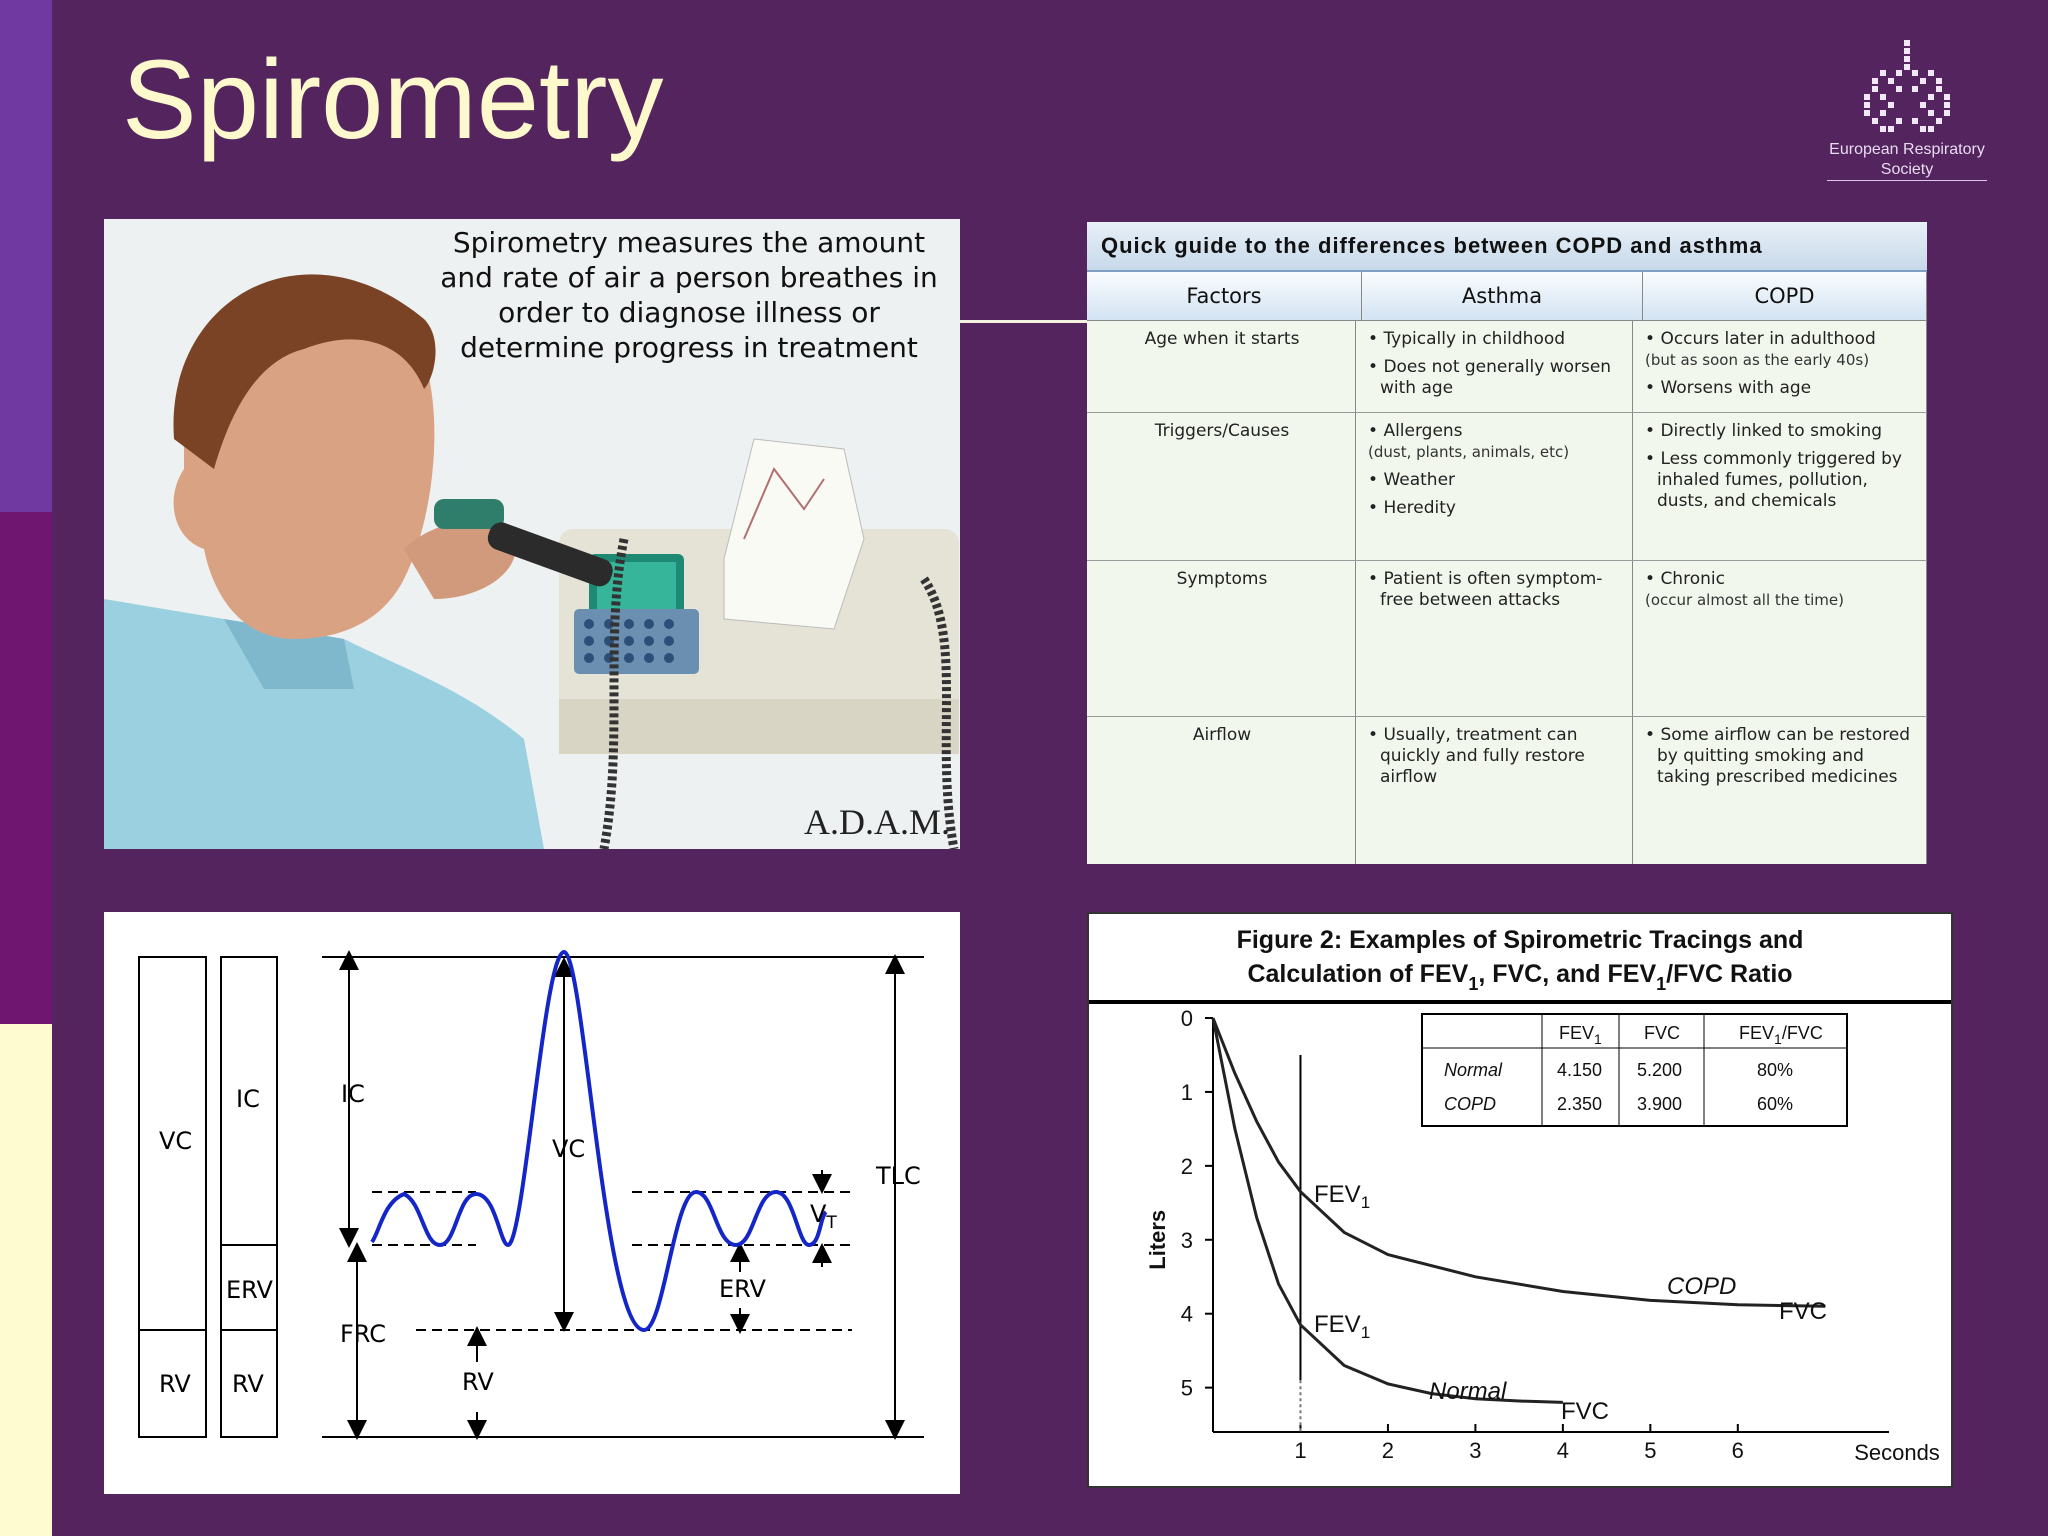 The image size is (2048, 1536). Describe the element at coordinates (1502, 296) in the screenshot. I see `header-asthma: Asthma` at that location.